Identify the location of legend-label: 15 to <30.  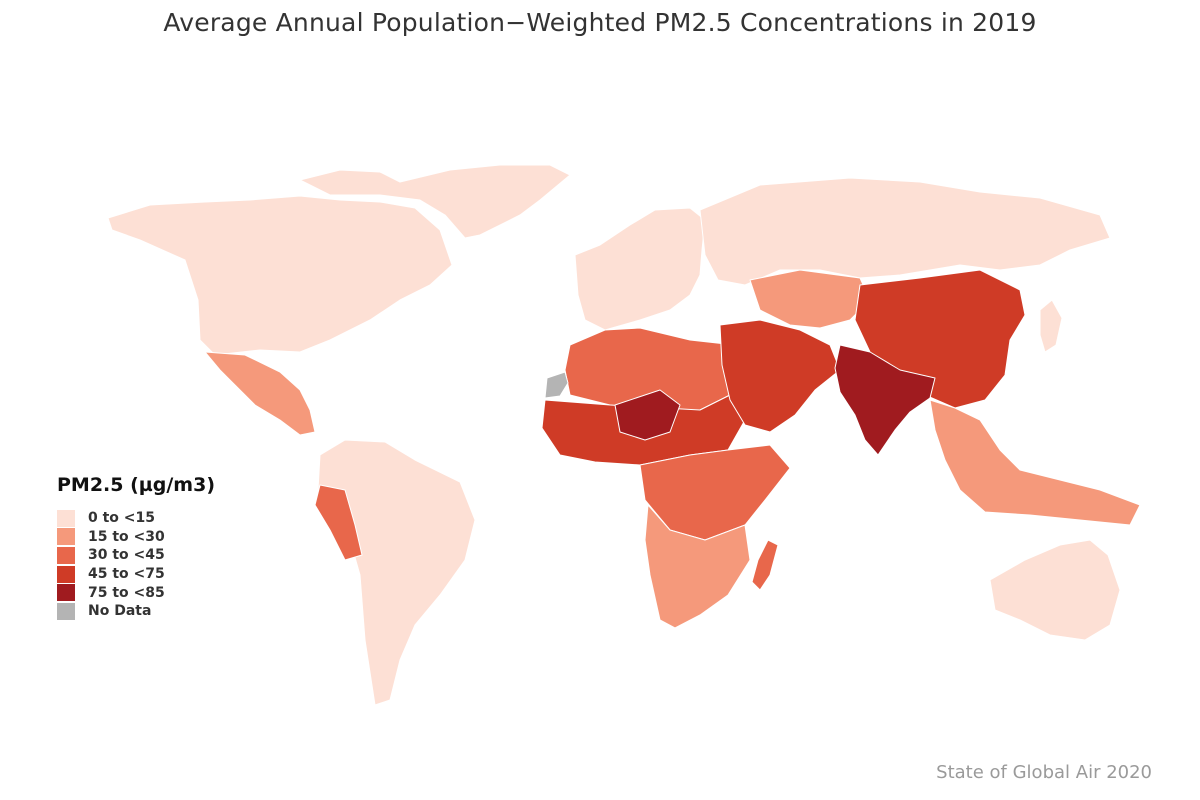
(126, 536).